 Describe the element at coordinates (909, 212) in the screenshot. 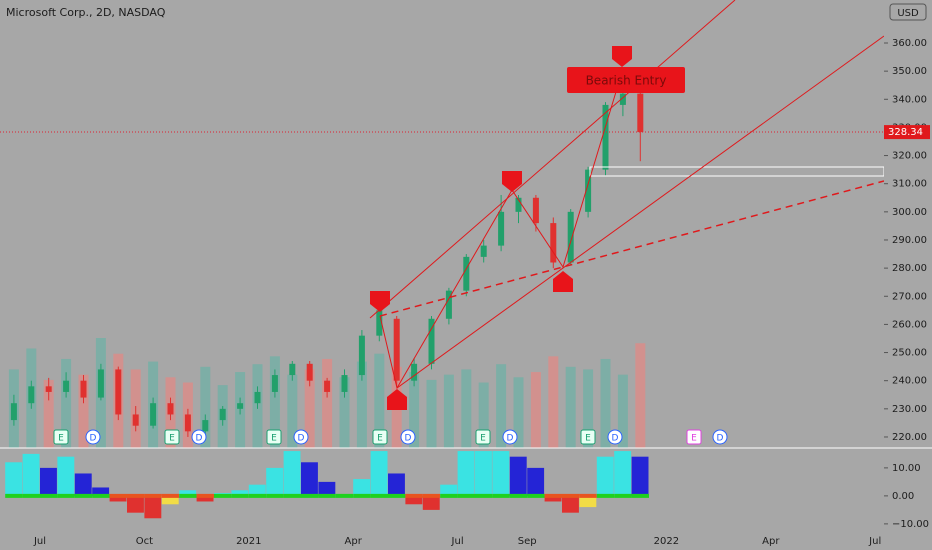

I see `y-tick-label: 300.00` at that location.